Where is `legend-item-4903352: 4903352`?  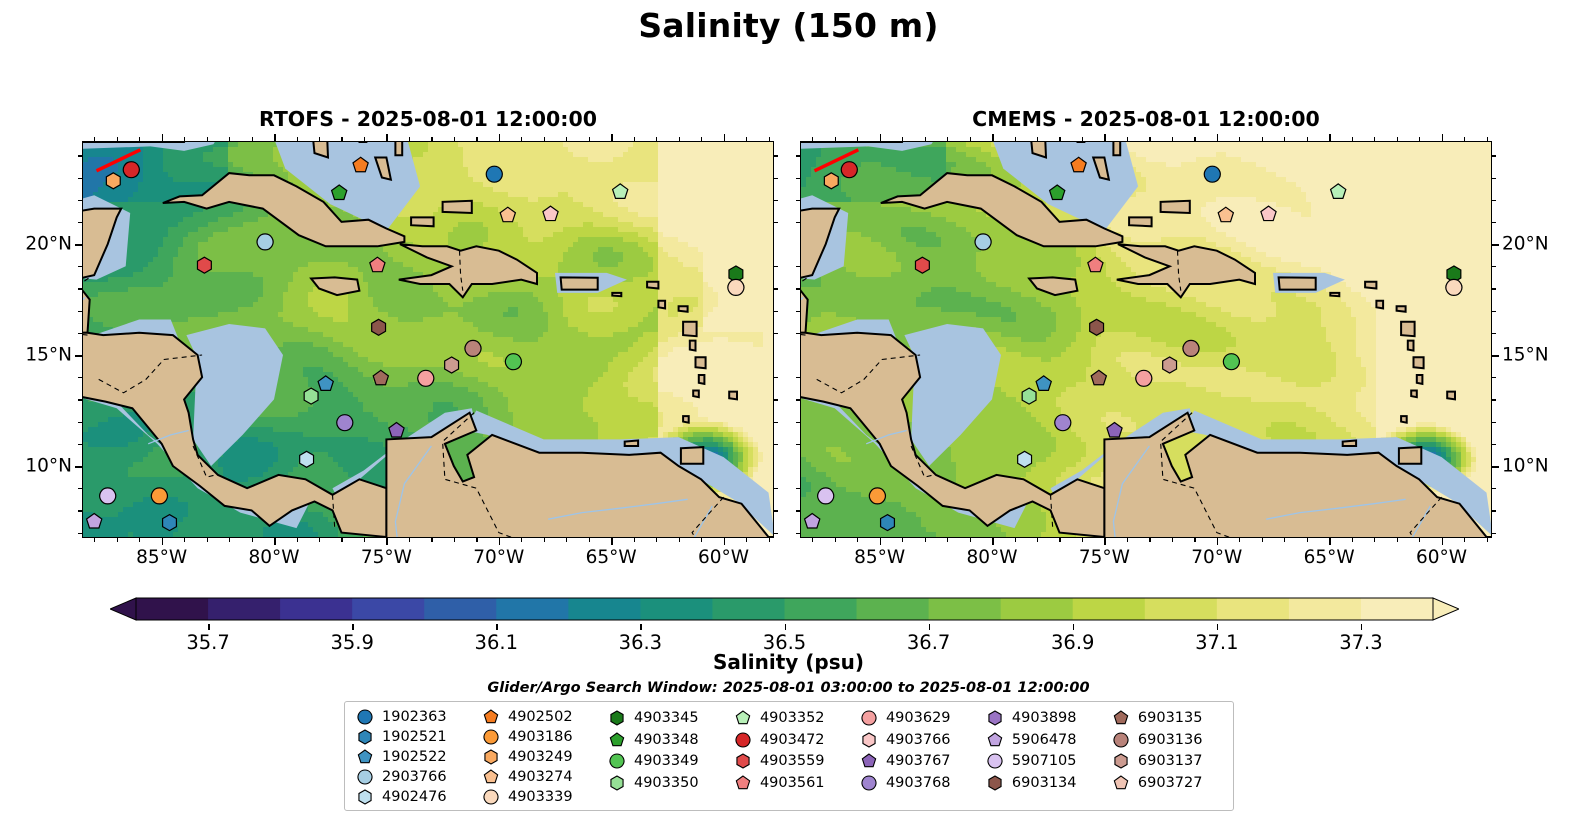
legend-item-4903352: 4903352 is located at coordinates (794, 718).